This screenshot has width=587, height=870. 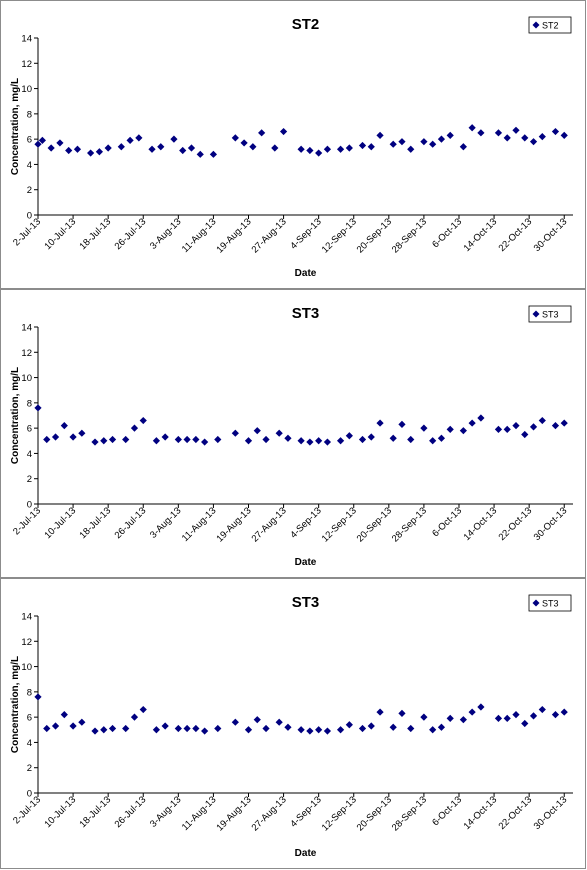 What do you see at coordinates (29, 768) in the screenshot?
I see `y-tick-label: 2` at bounding box center [29, 768].